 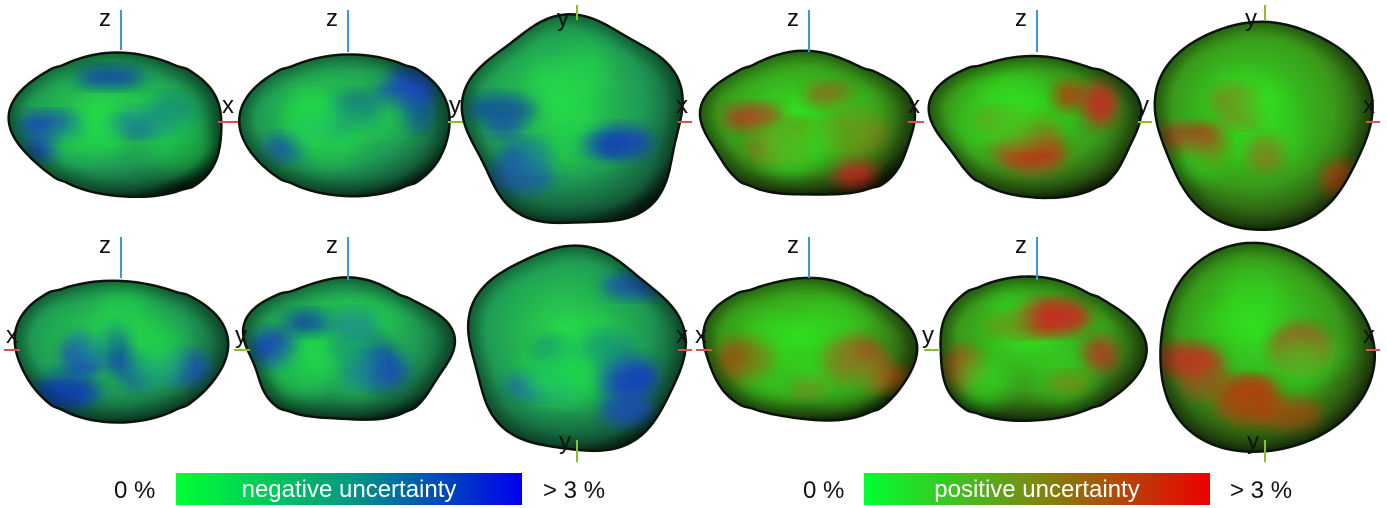 What do you see at coordinates (574, 490) in the screenshot?
I see `colorbar-negative-max-label: > 3 %` at bounding box center [574, 490].